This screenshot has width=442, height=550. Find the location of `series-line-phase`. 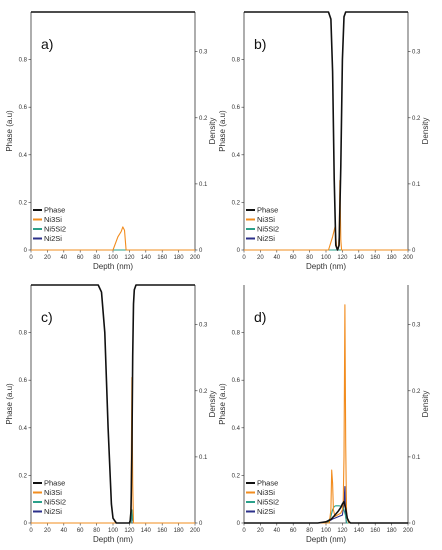

series-line-phase is located at coordinates (326, 512).